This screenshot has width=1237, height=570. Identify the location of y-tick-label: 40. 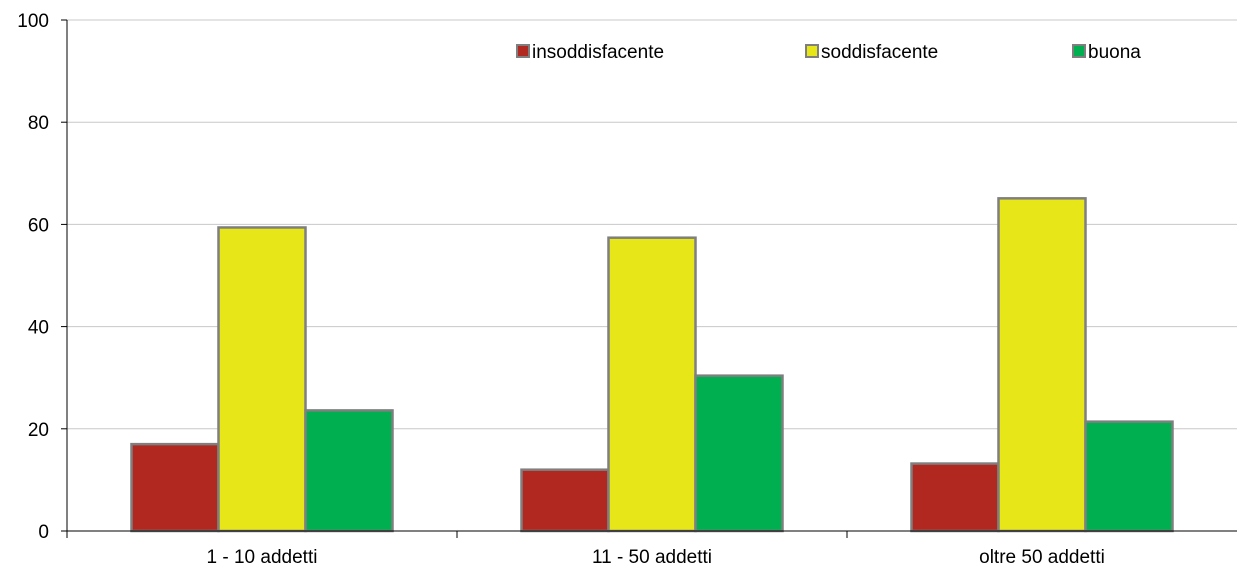
(38, 328).